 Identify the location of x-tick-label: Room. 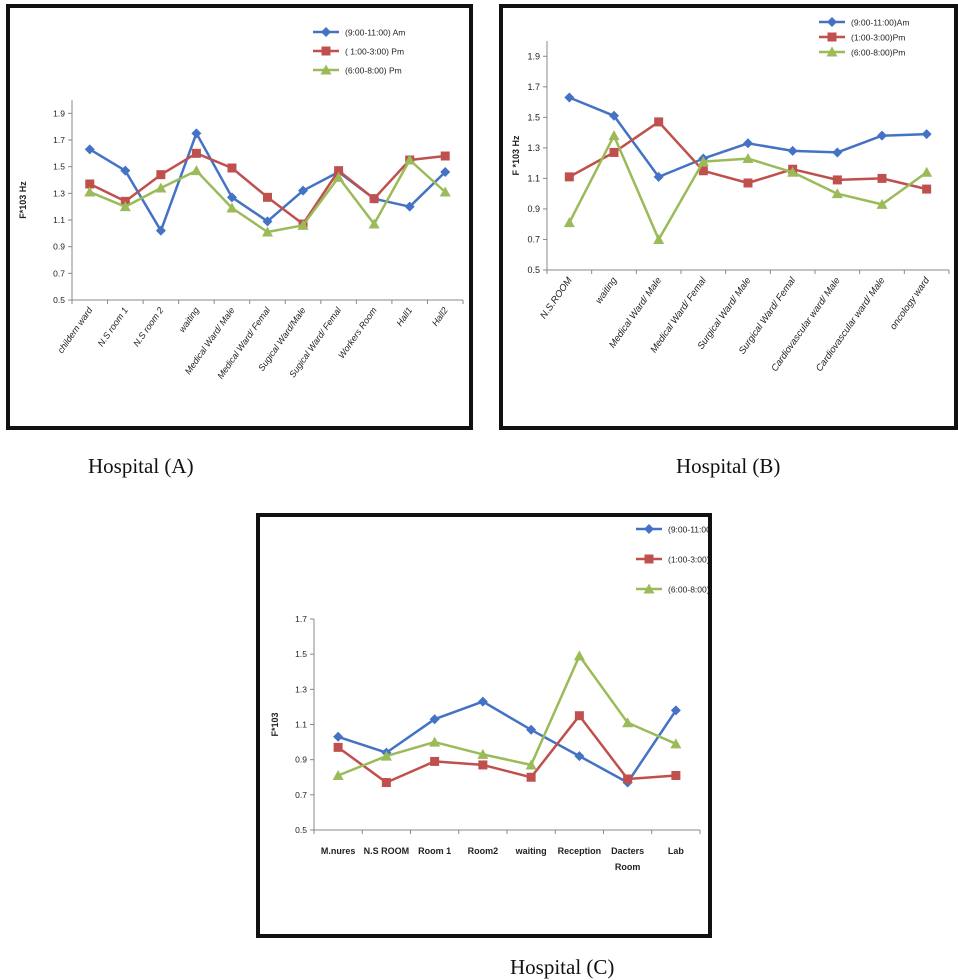
(628, 867).